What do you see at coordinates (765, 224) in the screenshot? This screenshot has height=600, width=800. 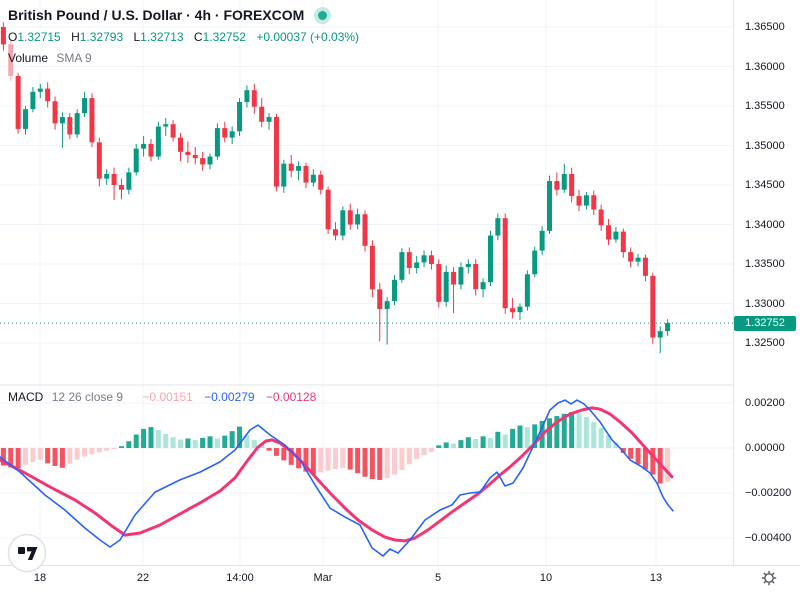 I see `price-tick-label: 1.34000` at bounding box center [765, 224].